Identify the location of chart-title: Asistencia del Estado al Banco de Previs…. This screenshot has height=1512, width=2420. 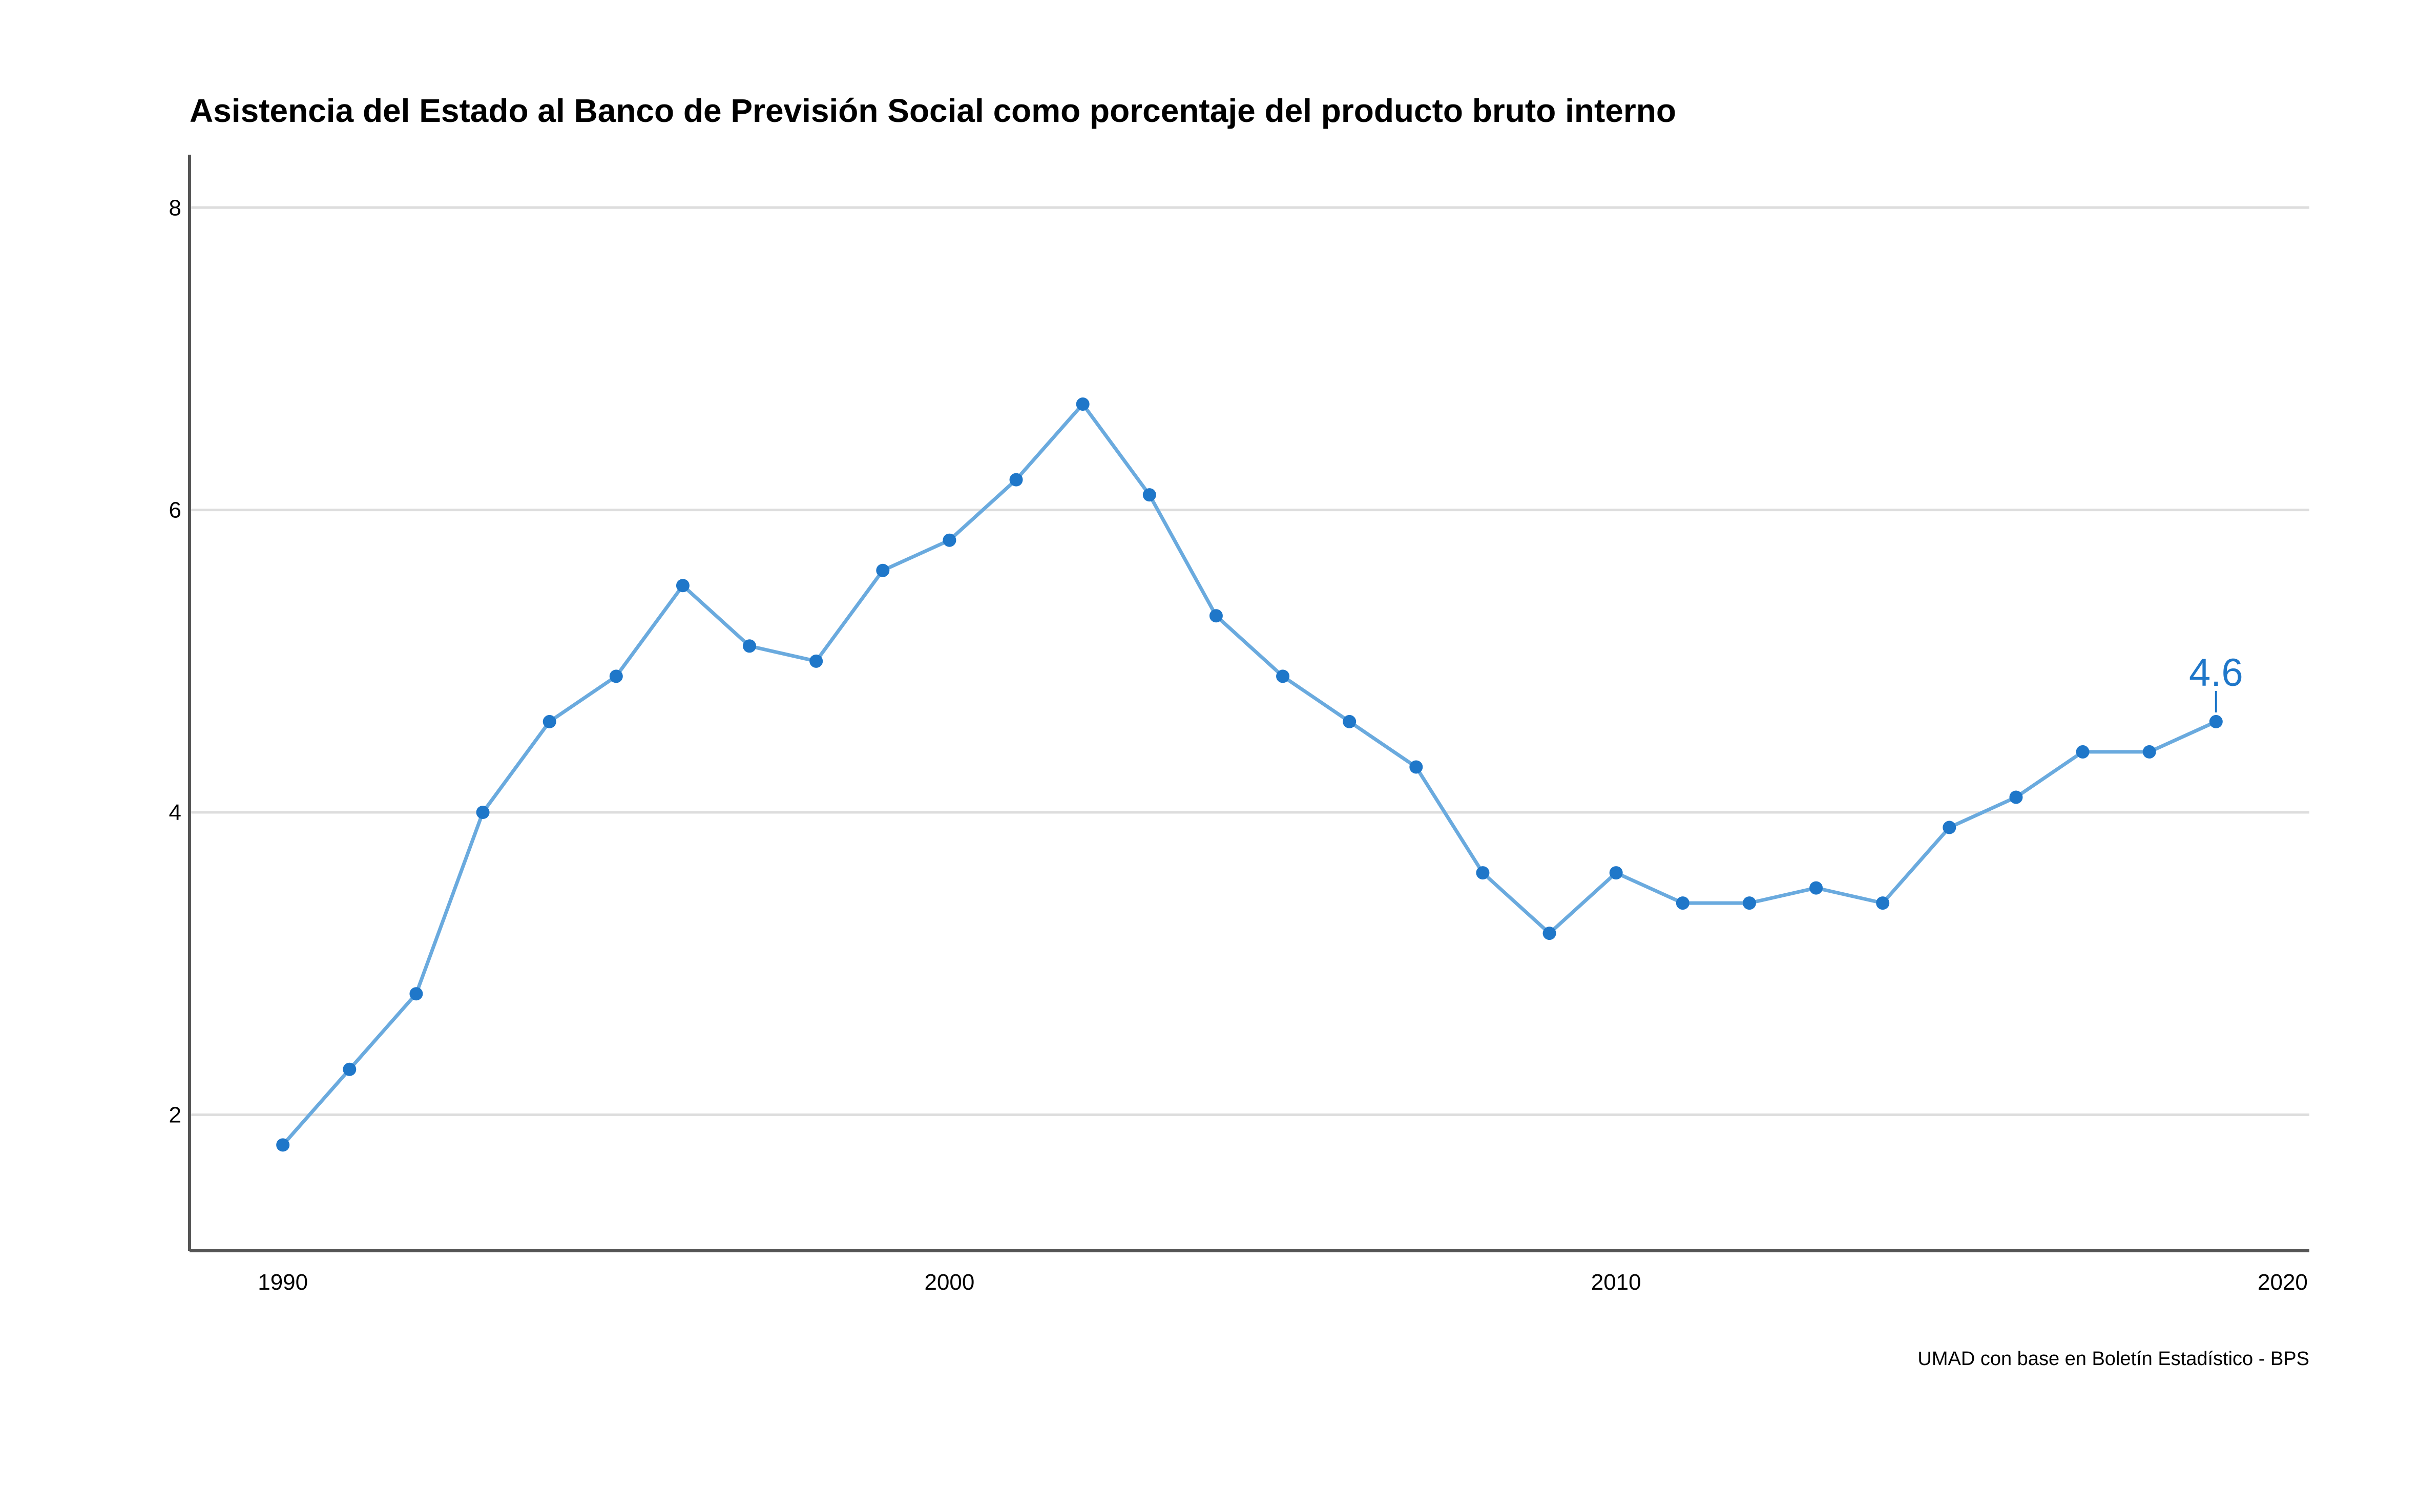
(933, 110).